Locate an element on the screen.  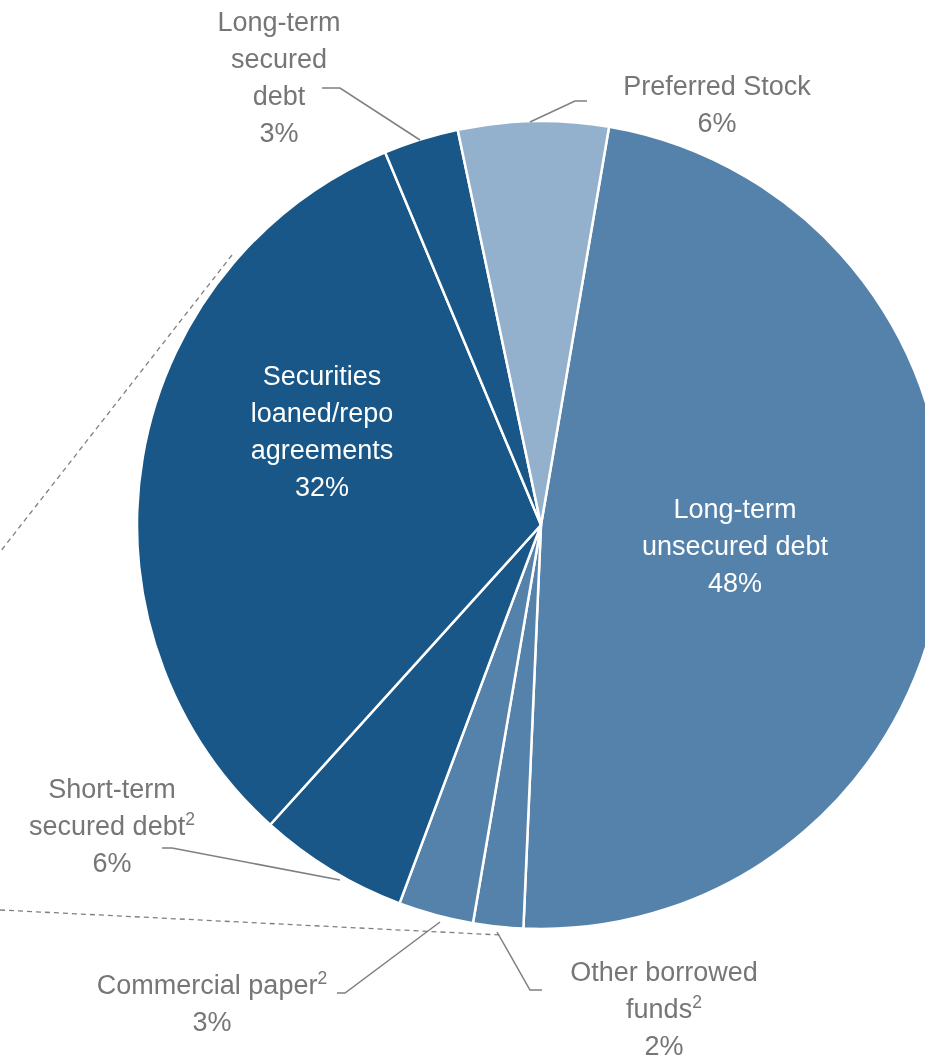
data-label: 32% is located at coordinates (322, 486).